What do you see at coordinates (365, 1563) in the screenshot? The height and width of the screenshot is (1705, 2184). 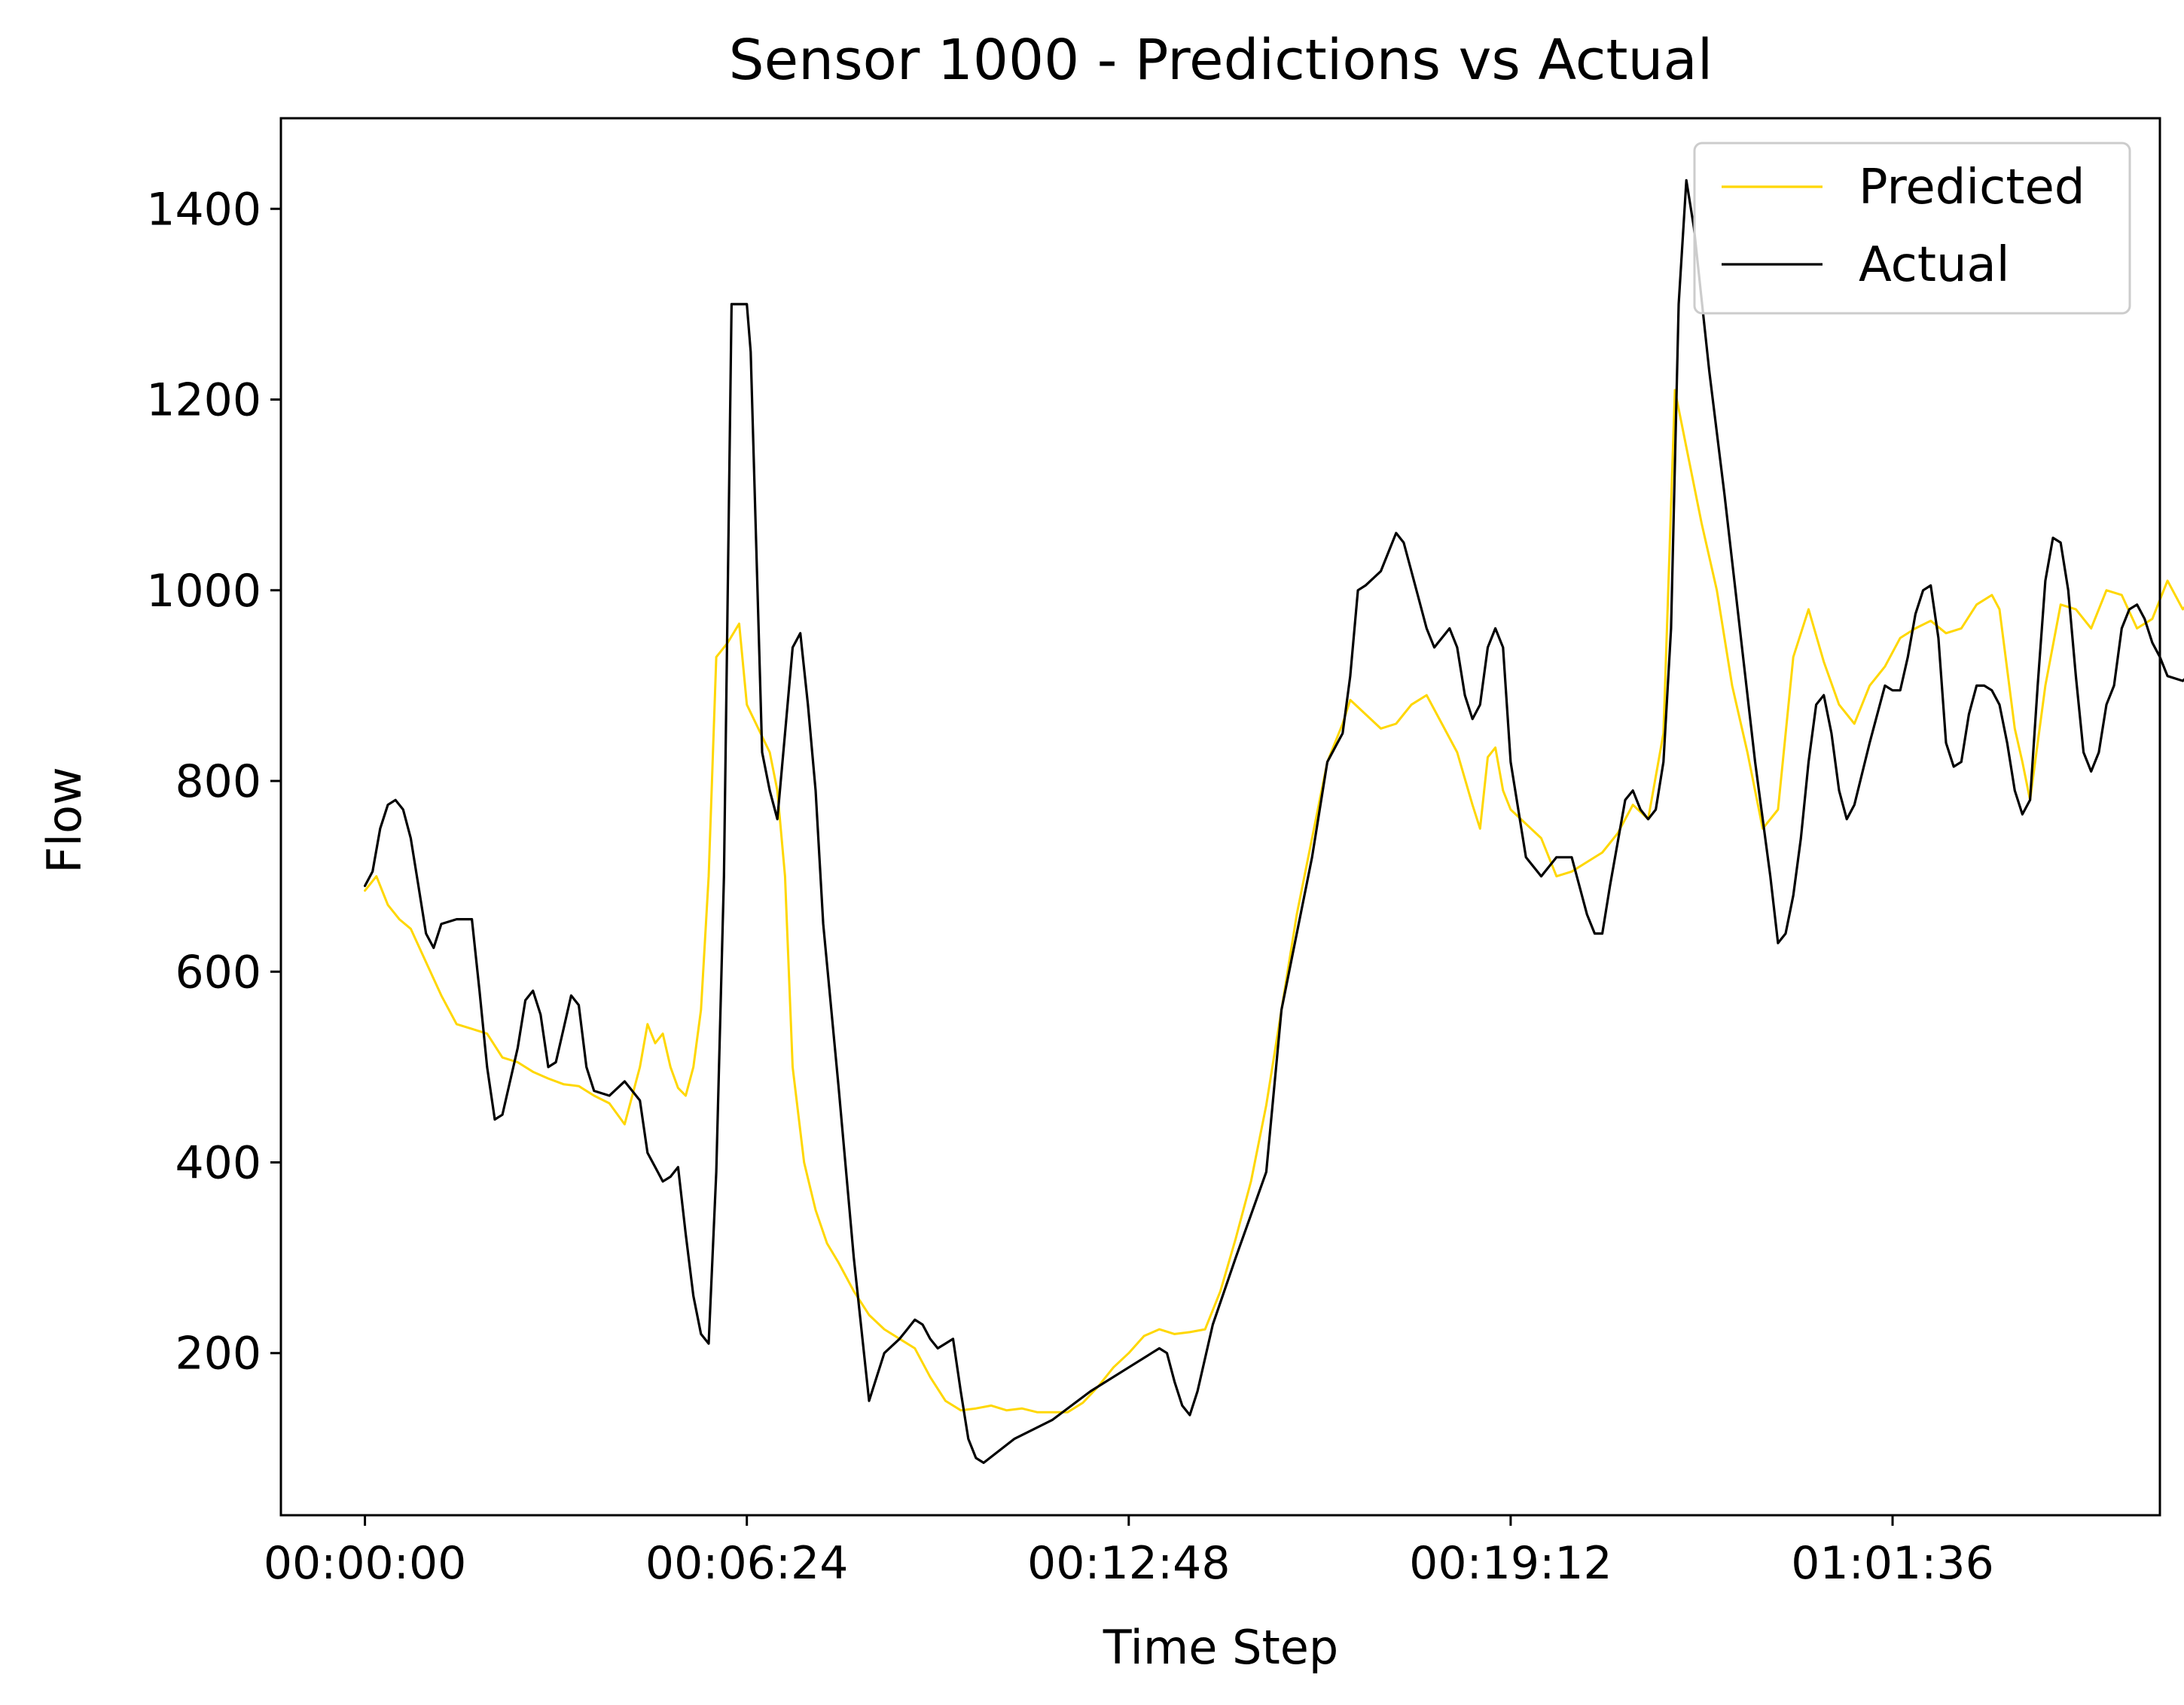 I see `x-tick-label: 00:00:00` at bounding box center [365, 1563].